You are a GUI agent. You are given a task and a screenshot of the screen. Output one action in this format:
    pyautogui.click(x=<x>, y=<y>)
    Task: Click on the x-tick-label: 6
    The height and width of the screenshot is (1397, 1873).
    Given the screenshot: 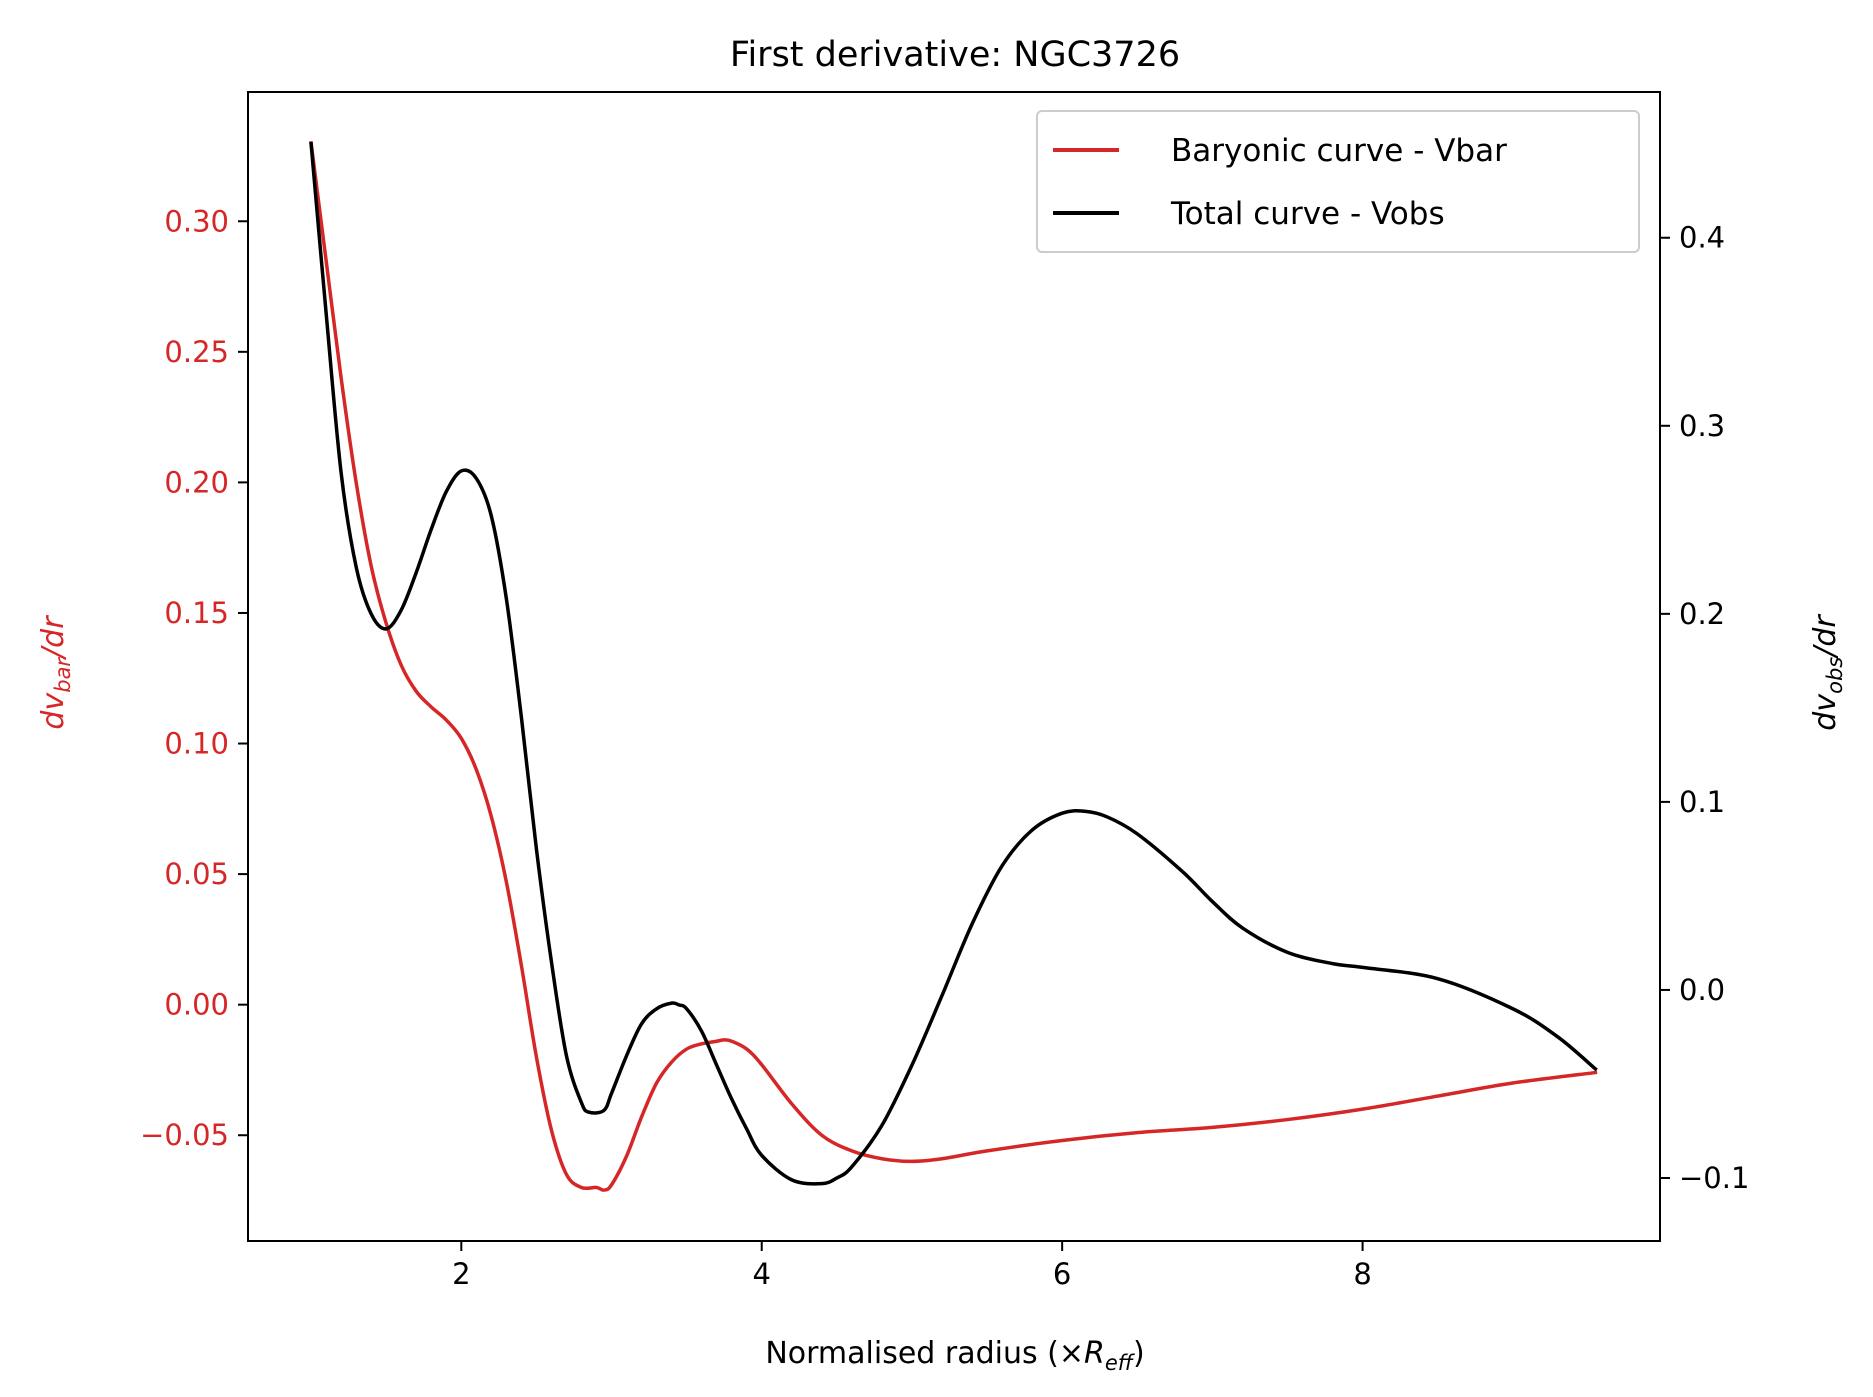 What is the action you would take?
    pyautogui.click(x=1062, y=1274)
    